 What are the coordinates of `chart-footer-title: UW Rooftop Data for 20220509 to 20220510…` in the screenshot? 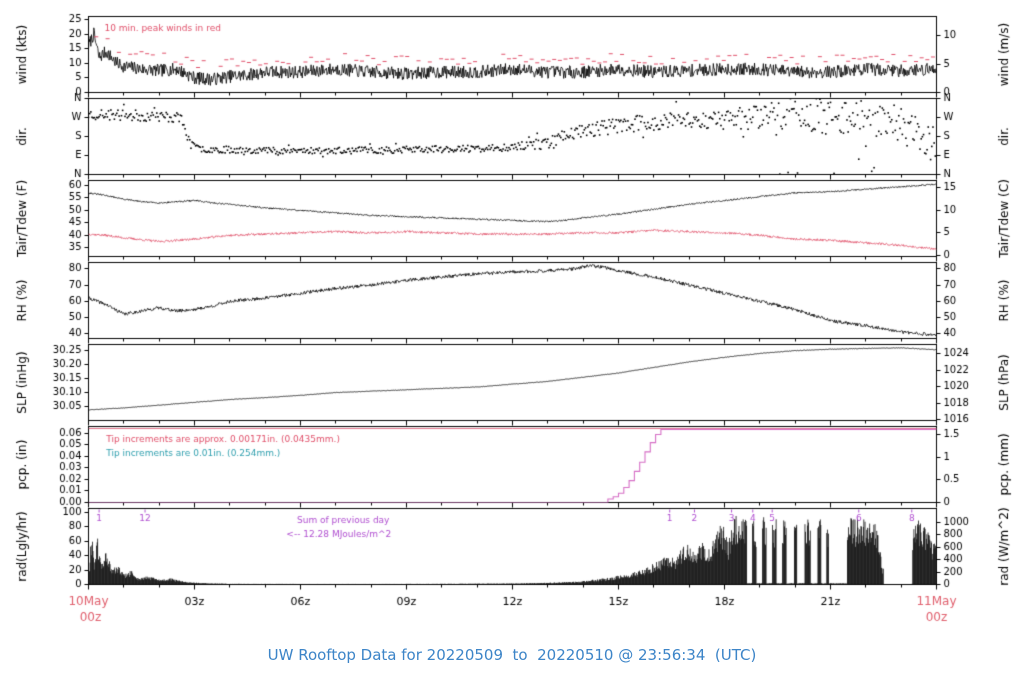 It's located at (512, 655).